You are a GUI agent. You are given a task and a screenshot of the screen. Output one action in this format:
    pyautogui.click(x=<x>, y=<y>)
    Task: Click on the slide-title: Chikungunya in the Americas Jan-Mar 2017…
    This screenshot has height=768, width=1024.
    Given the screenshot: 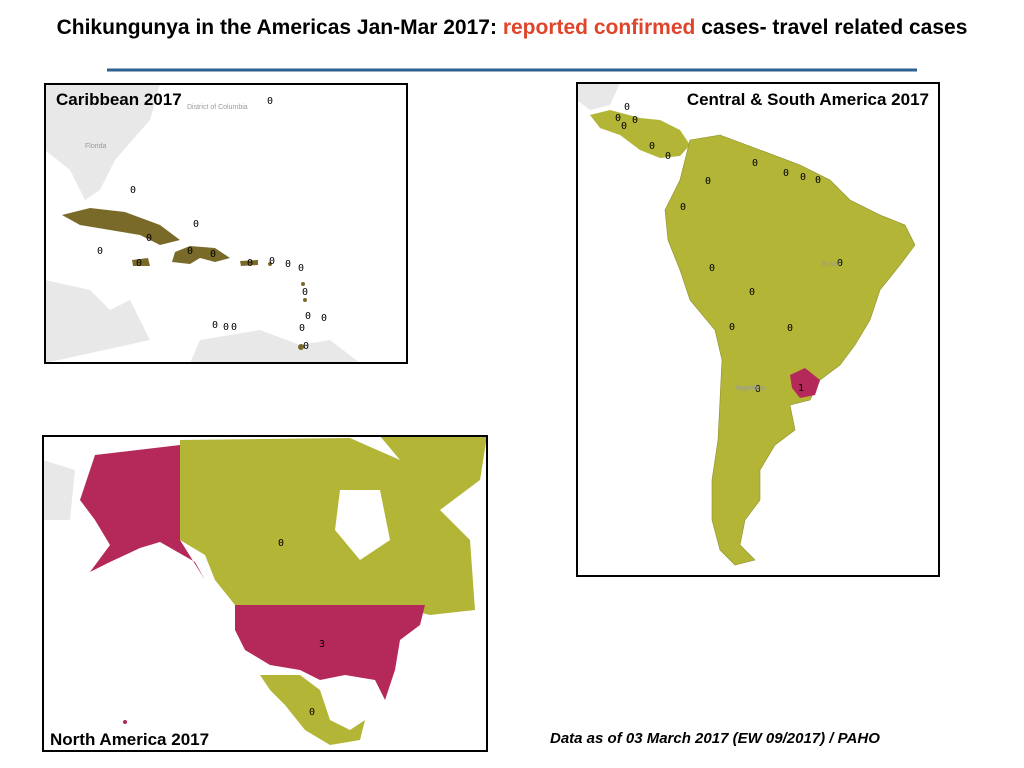 What is the action you would take?
    pyautogui.click(x=512, y=28)
    